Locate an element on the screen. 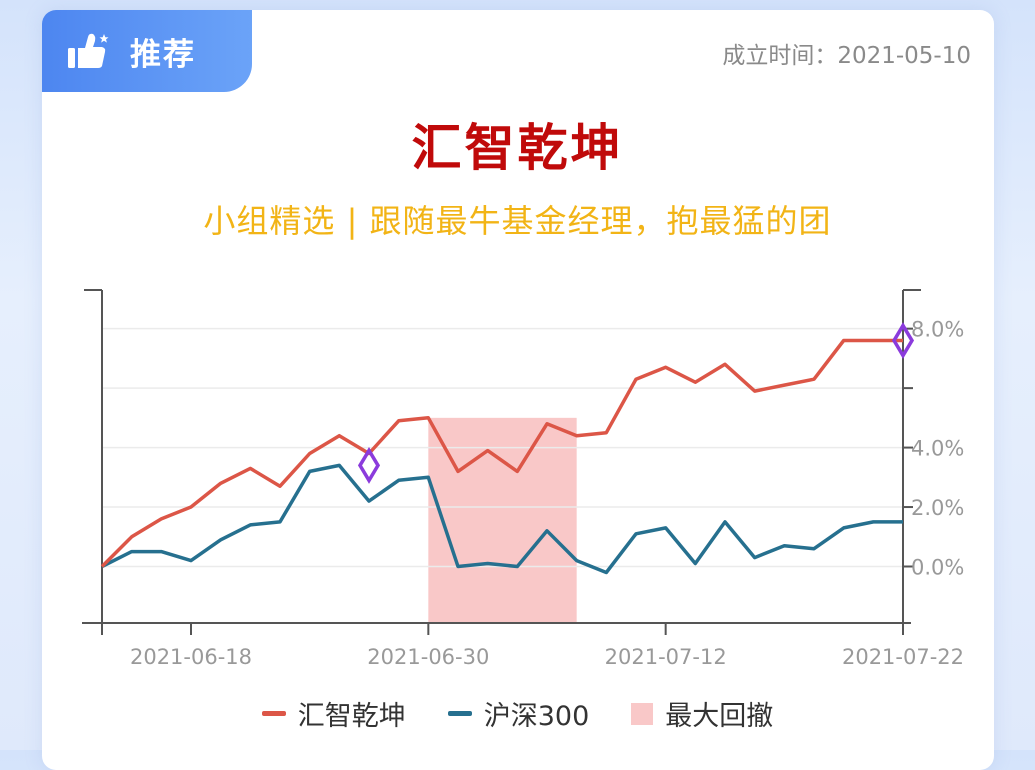 This screenshot has height=770, width=1035. legend-swatch-drawdown is located at coordinates (642, 713).